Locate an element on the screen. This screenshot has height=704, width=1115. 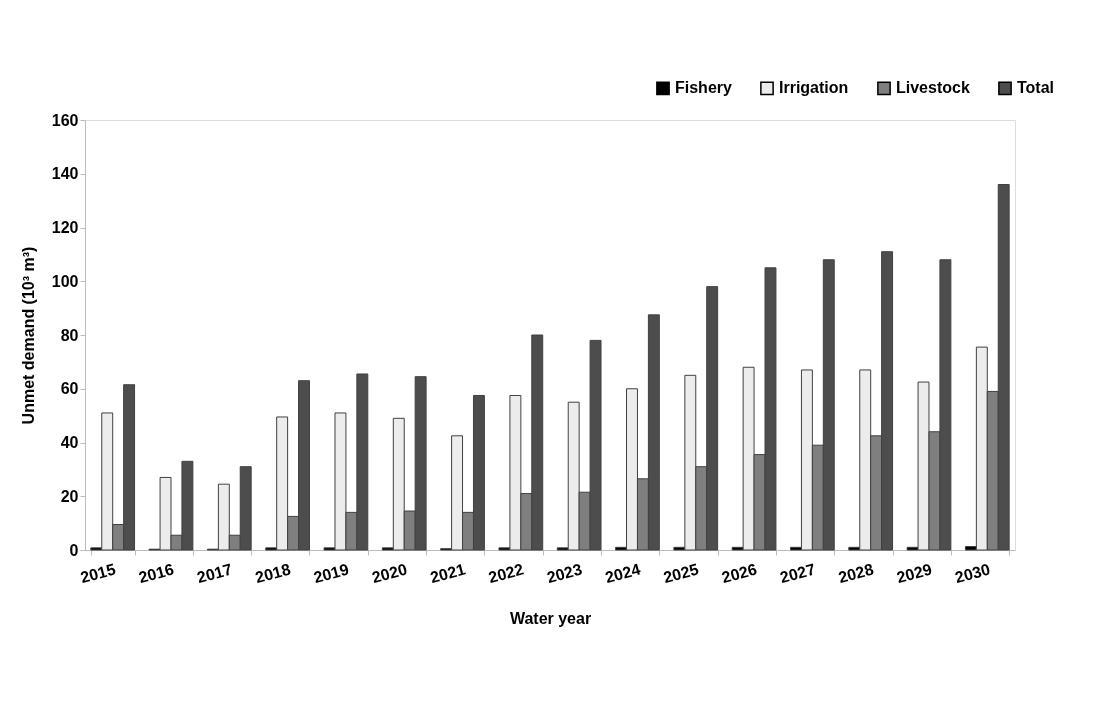
x-tick-label: 2030 is located at coordinates (973, 573).